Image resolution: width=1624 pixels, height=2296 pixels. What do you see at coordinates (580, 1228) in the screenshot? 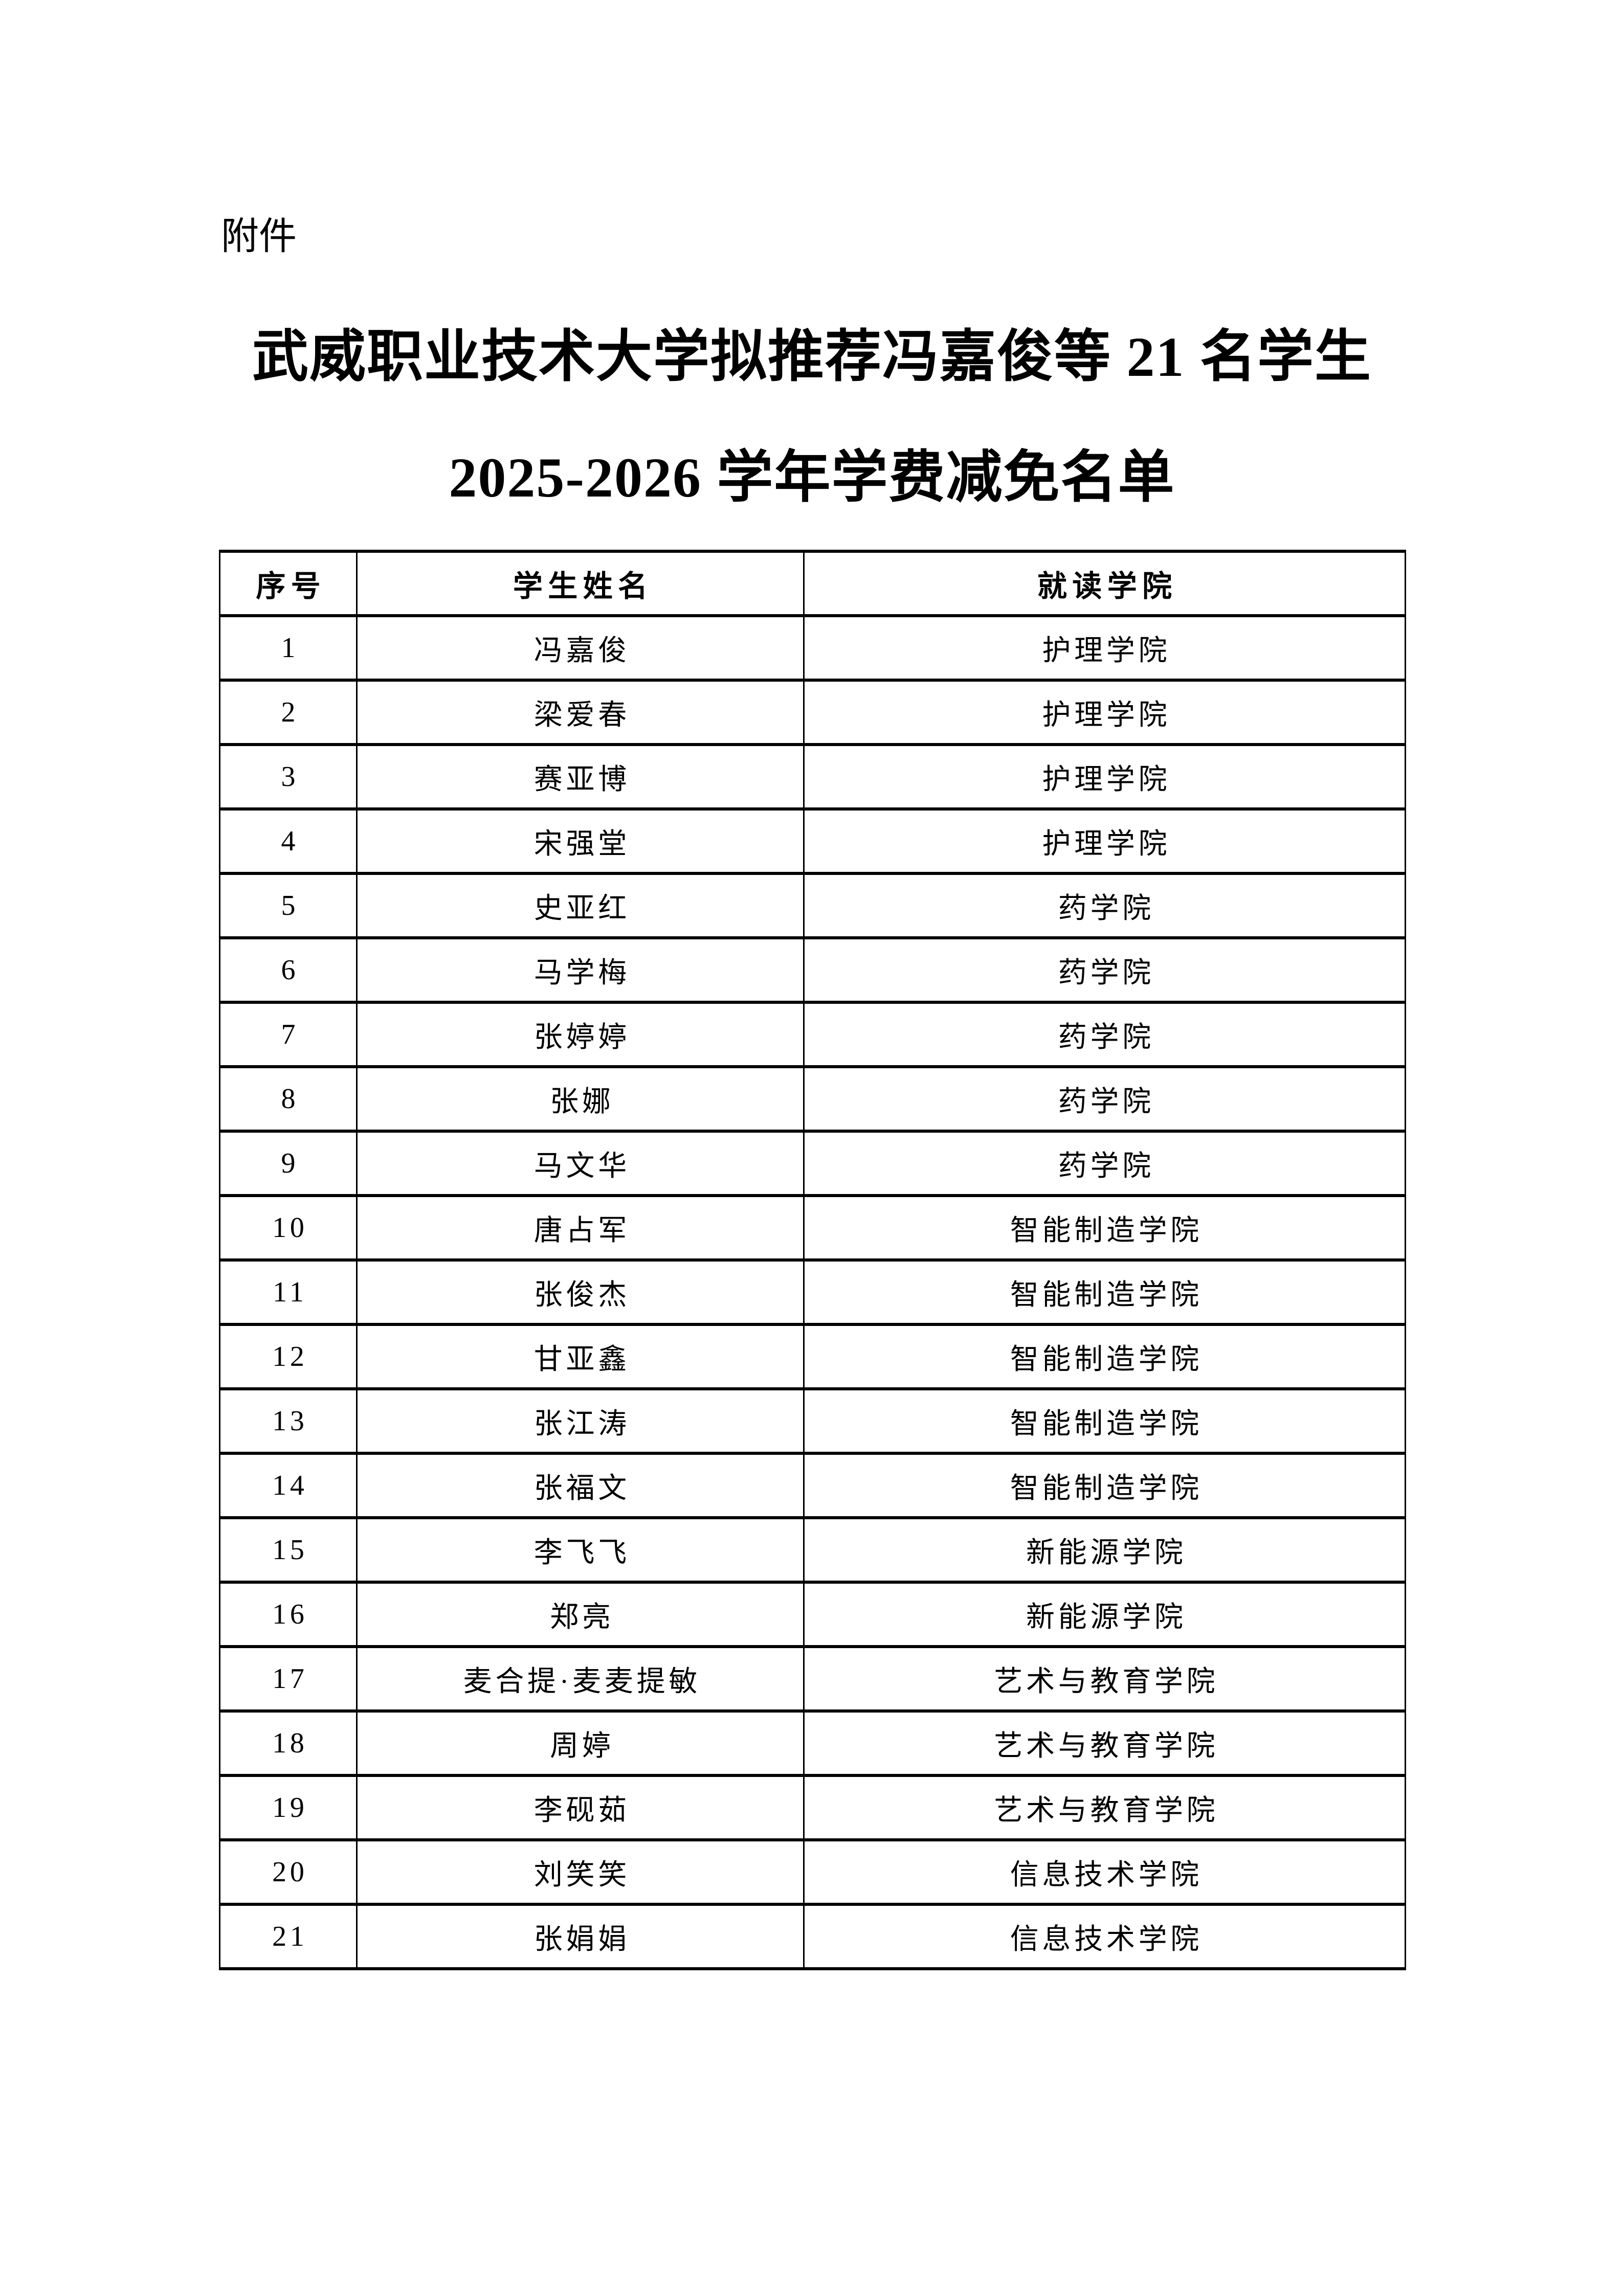
I see `cell-student-name: 唐占军` at bounding box center [580, 1228].